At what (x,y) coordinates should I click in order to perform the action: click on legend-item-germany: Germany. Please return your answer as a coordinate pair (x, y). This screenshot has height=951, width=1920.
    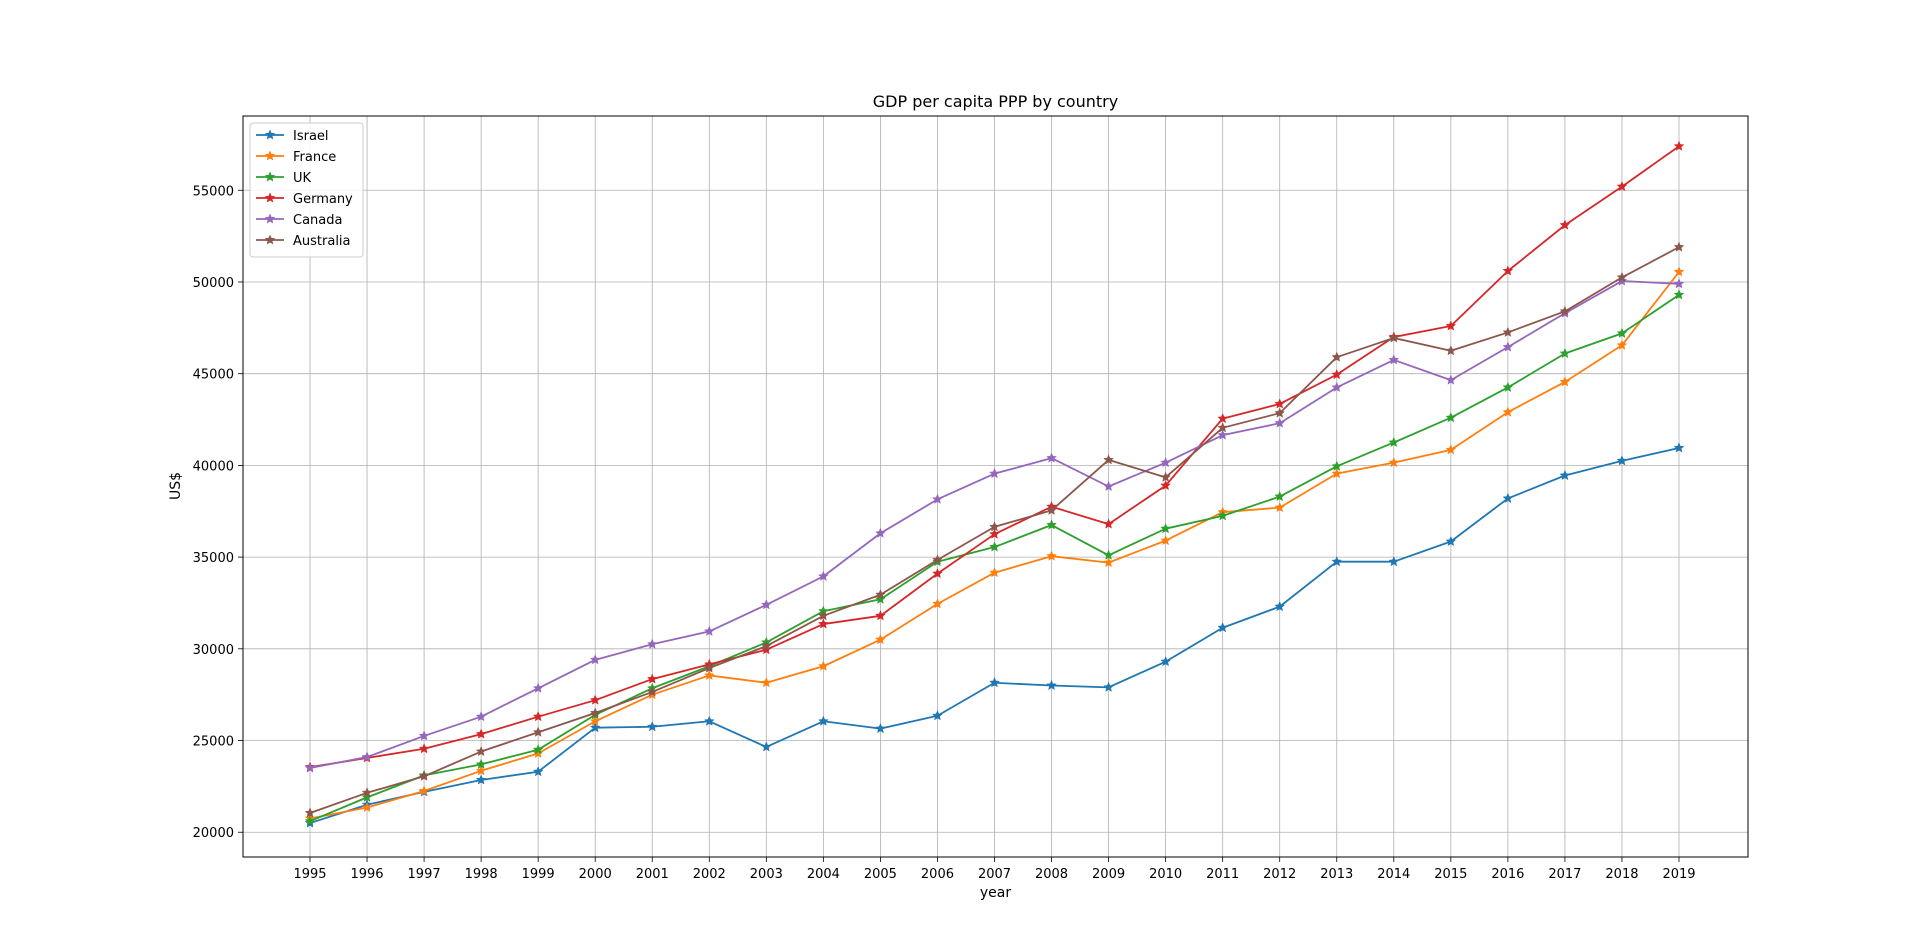
    Looking at the image, I should click on (304, 199).